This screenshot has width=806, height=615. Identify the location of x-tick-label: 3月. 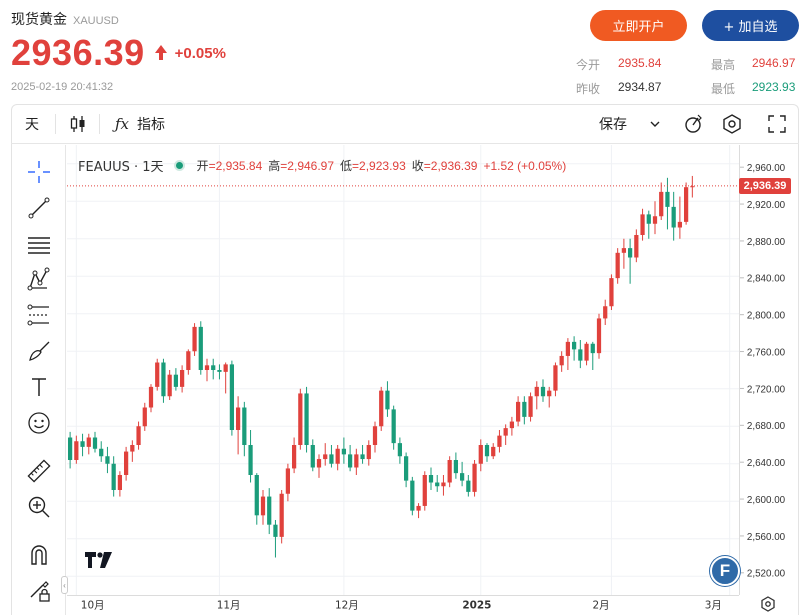
(713, 605).